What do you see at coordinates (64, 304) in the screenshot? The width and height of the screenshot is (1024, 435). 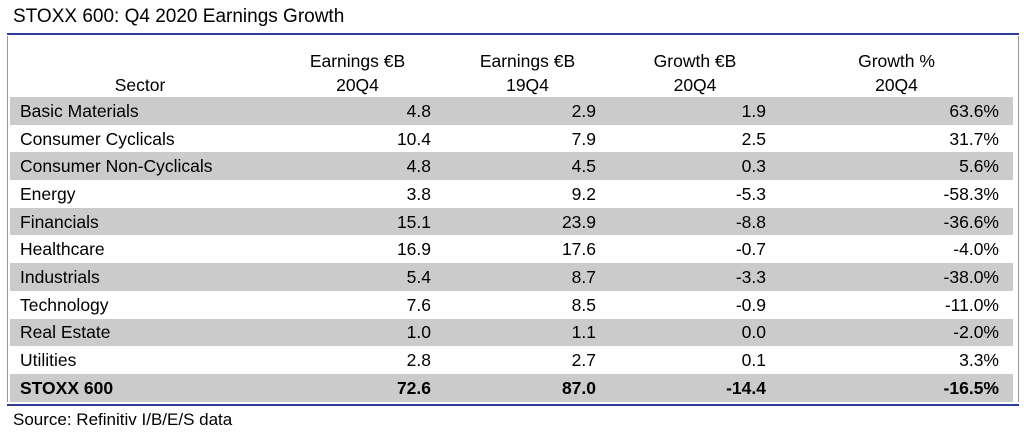 I see `sector-cell: Technology` at bounding box center [64, 304].